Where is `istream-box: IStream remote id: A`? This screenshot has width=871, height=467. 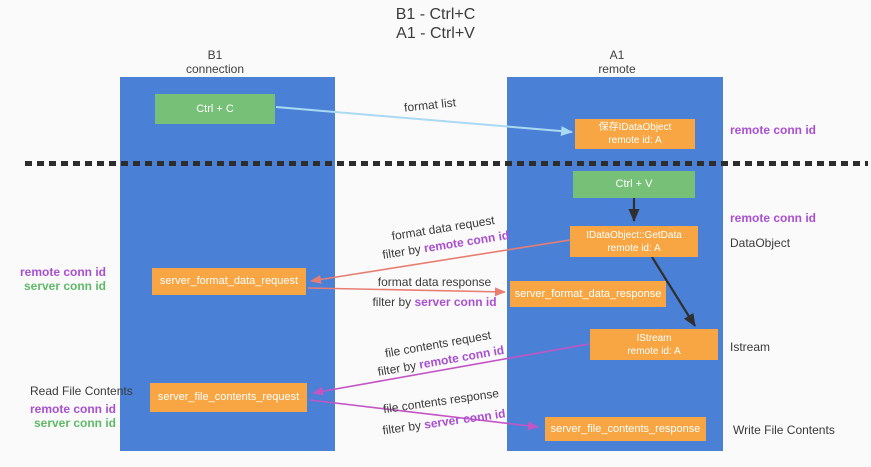
istream-box: IStream remote id: A is located at coordinates (654, 344).